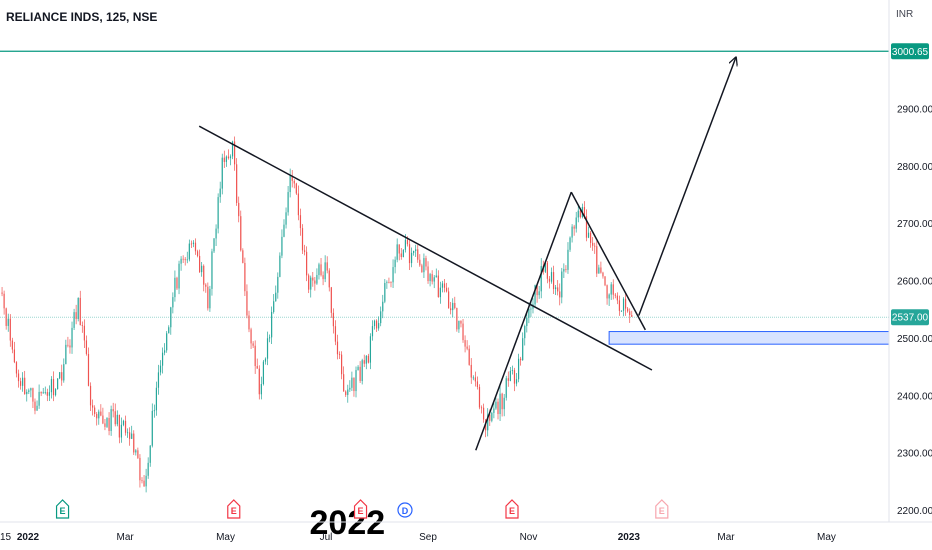 The width and height of the screenshot is (932, 550). What do you see at coordinates (28, 537) in the screenshot?
I see `time-tick-label: 2022` at bounding box center [28, 537].